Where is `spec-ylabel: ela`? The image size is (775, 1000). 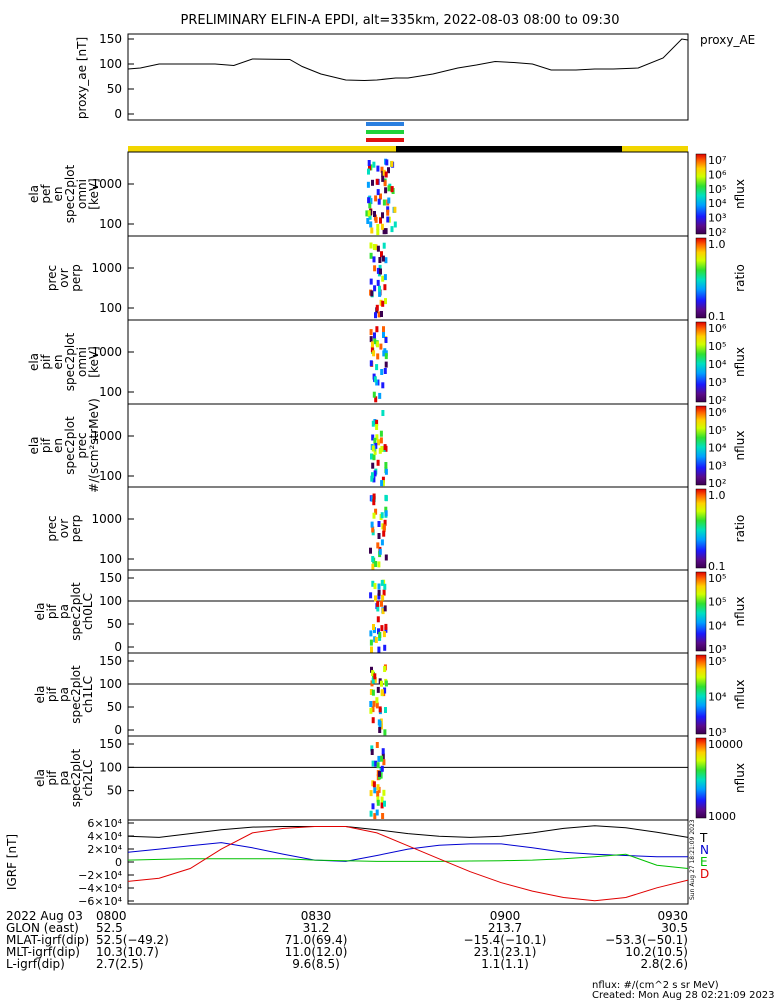 spec-ylabel: ela is located at coordinates (34, 194).